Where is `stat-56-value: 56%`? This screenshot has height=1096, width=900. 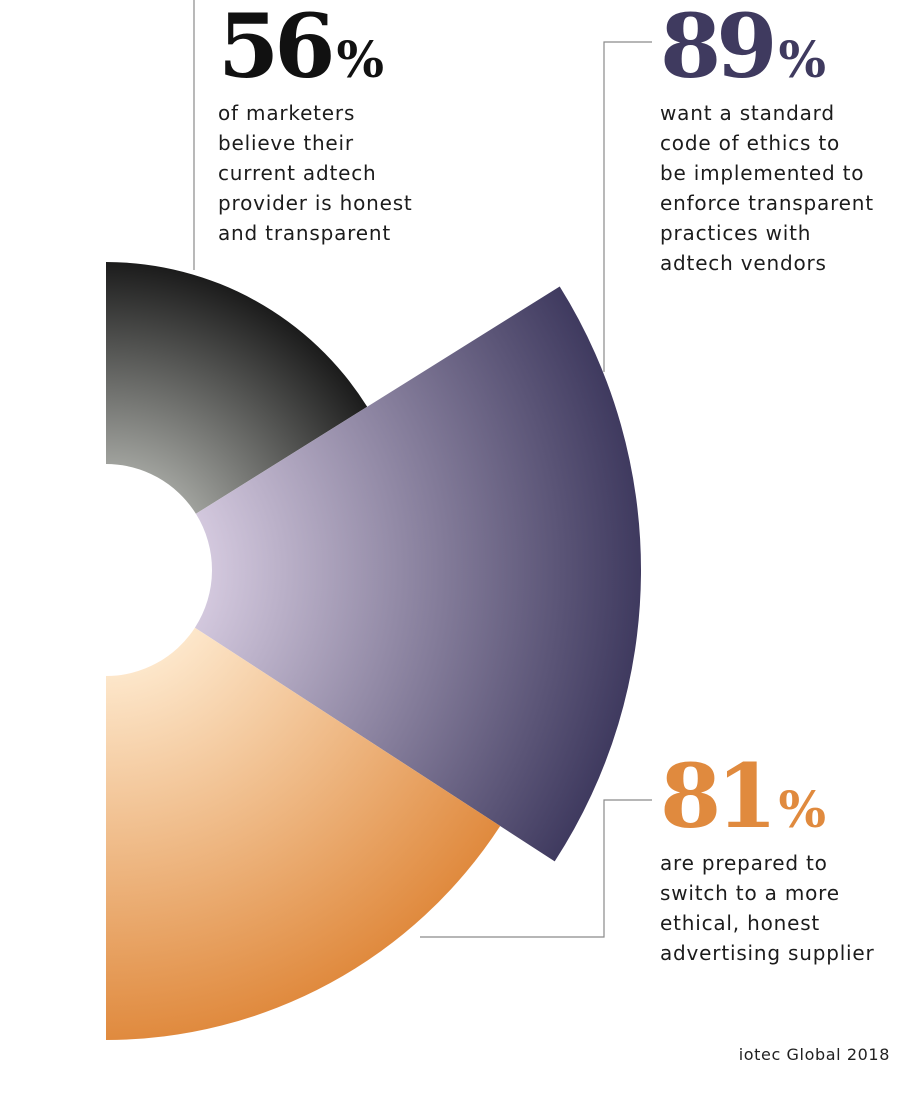 stat-56-value: 56% is located at coordinates (315, 46).